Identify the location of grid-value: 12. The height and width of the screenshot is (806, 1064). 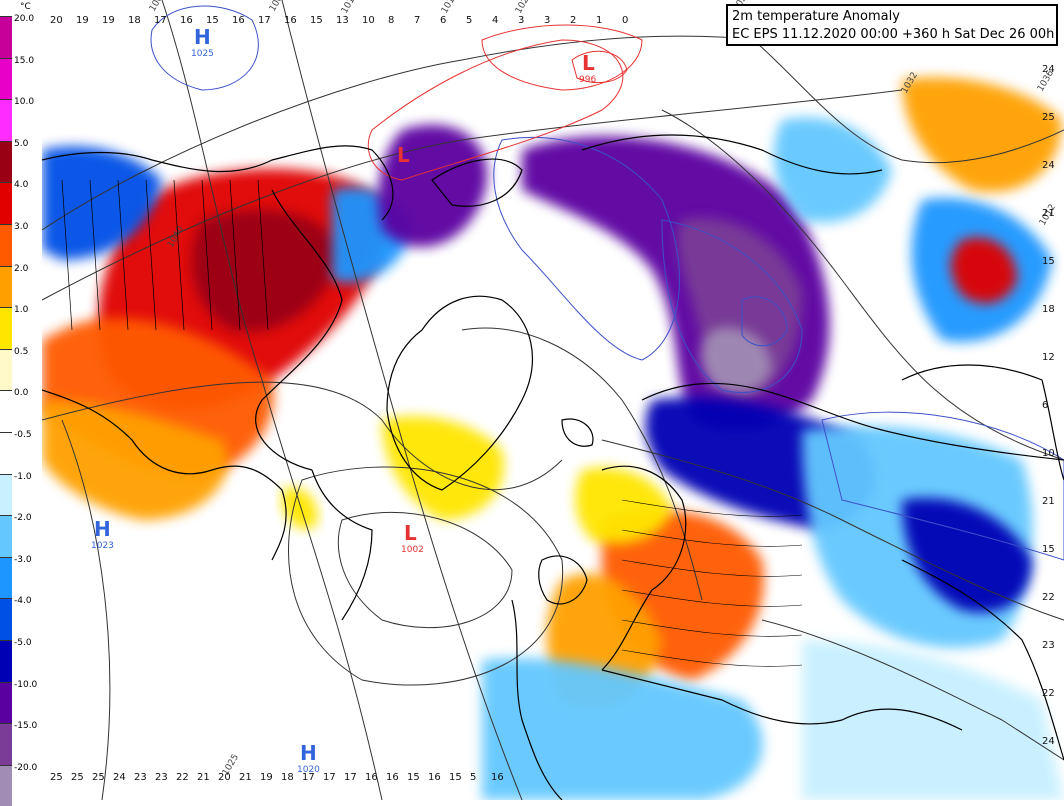
(1048, 357).